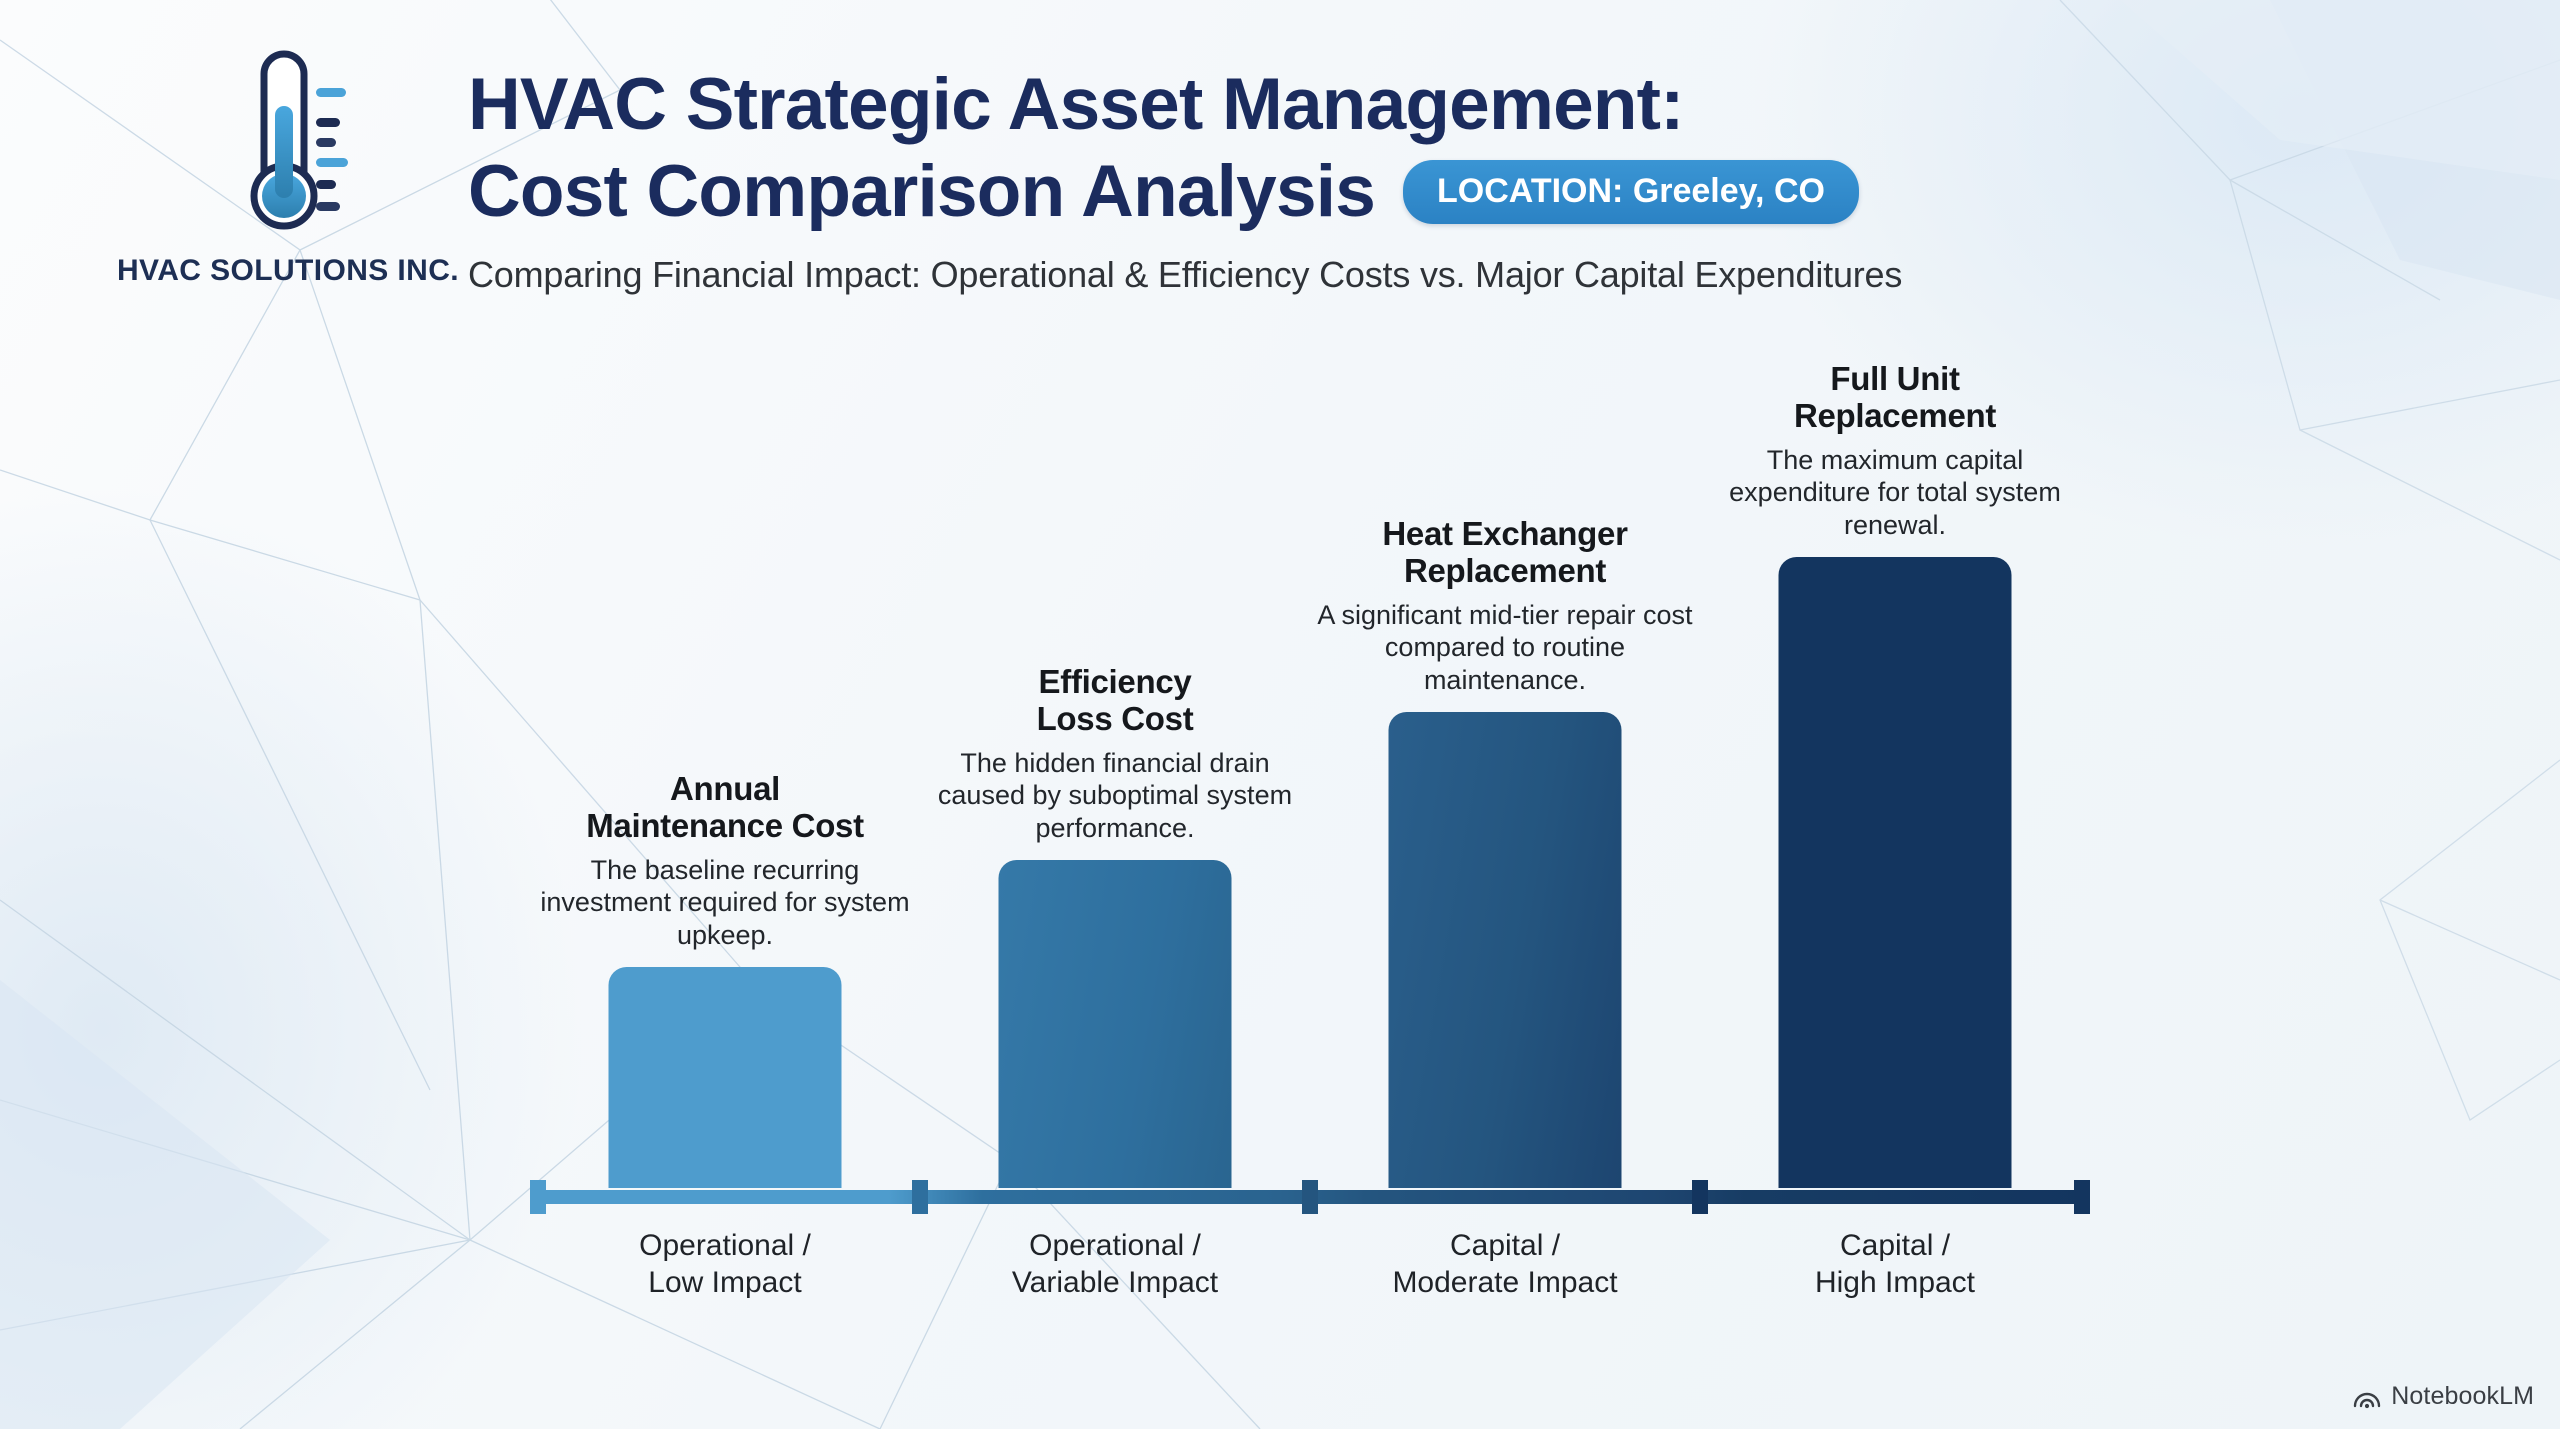 This screenshot has width=2560, height=1429. I want to click on bar-title-line-1: Efficiency, so click(1115, 681).